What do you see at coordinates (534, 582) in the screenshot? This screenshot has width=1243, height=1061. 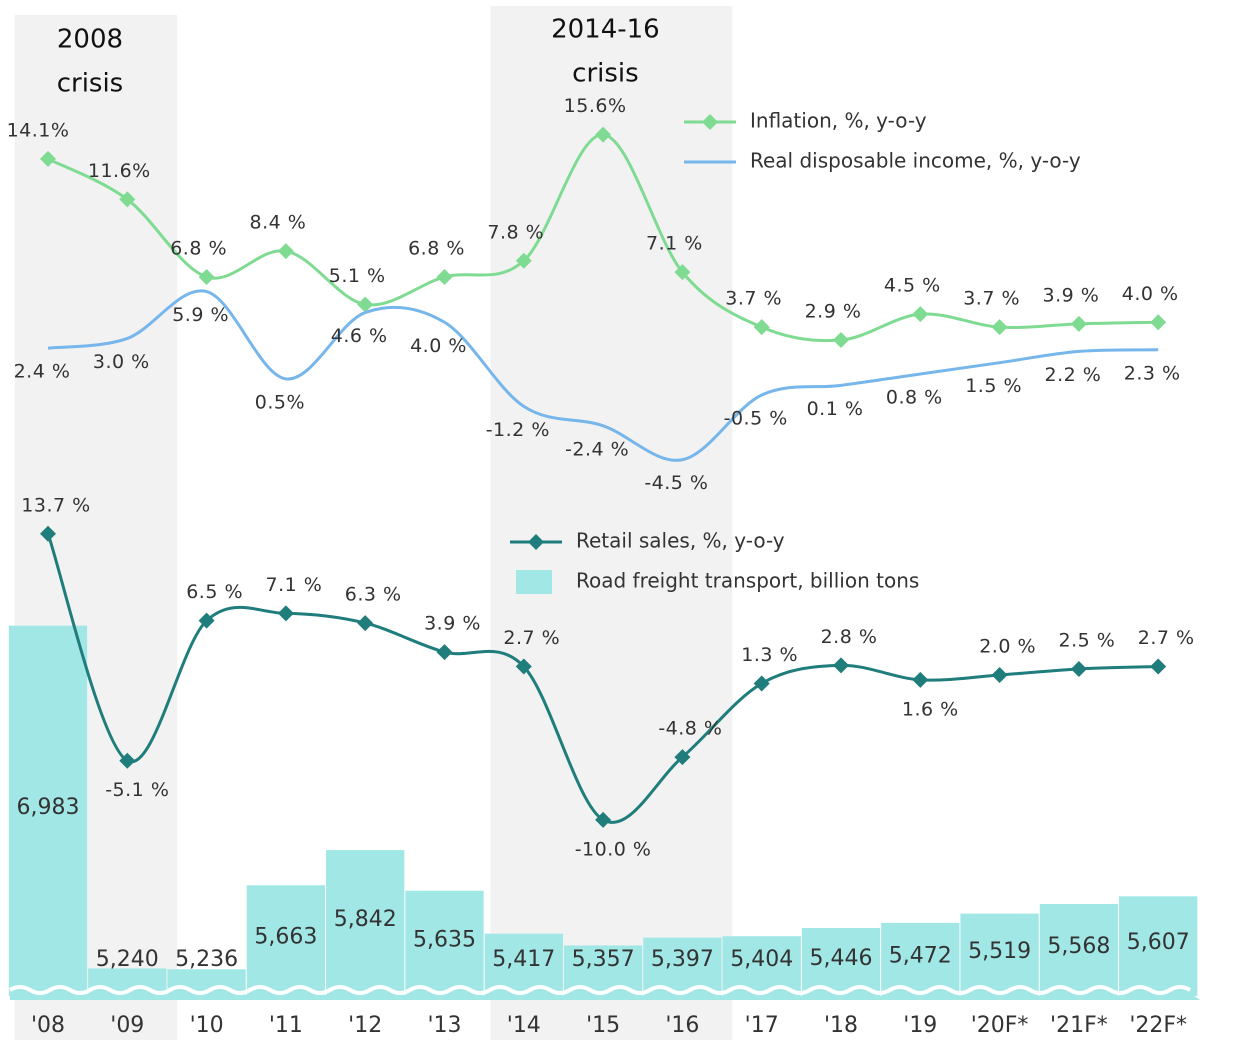 I see `legend-swatch` at bounding box center [534, 582].